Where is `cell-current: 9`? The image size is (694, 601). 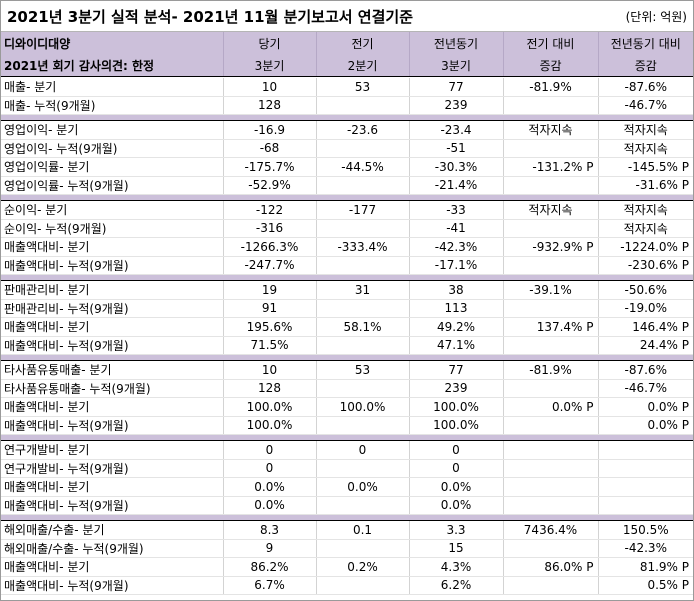 cell-current: 9 is located at coordinates (270, 548).